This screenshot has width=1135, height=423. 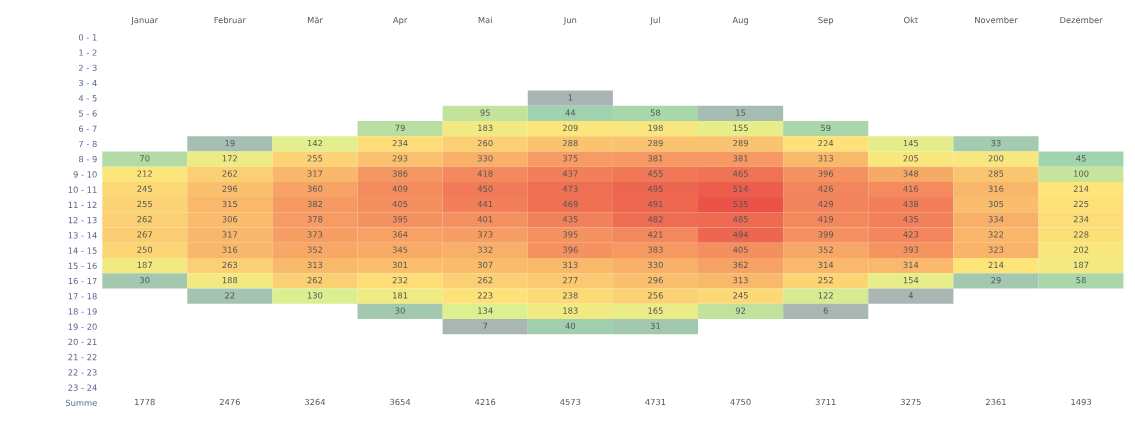 I want to click on y-tick-label: 9 - 10, so click(x=85, y=174).